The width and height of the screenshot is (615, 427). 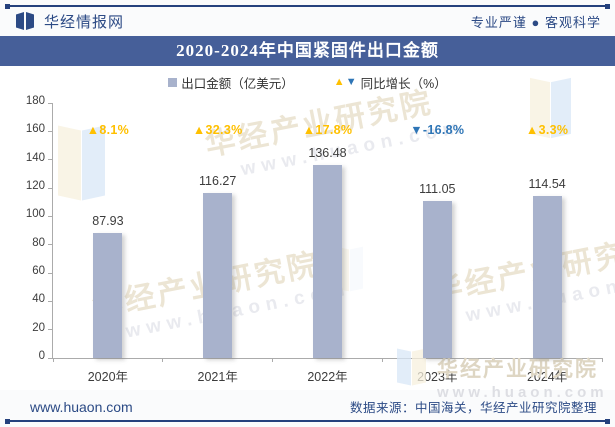 What do you see at coordinates (547, 130) in the screenshot?
I see `growth-marker: ▲3.3%` at bounding box center [547, 130].